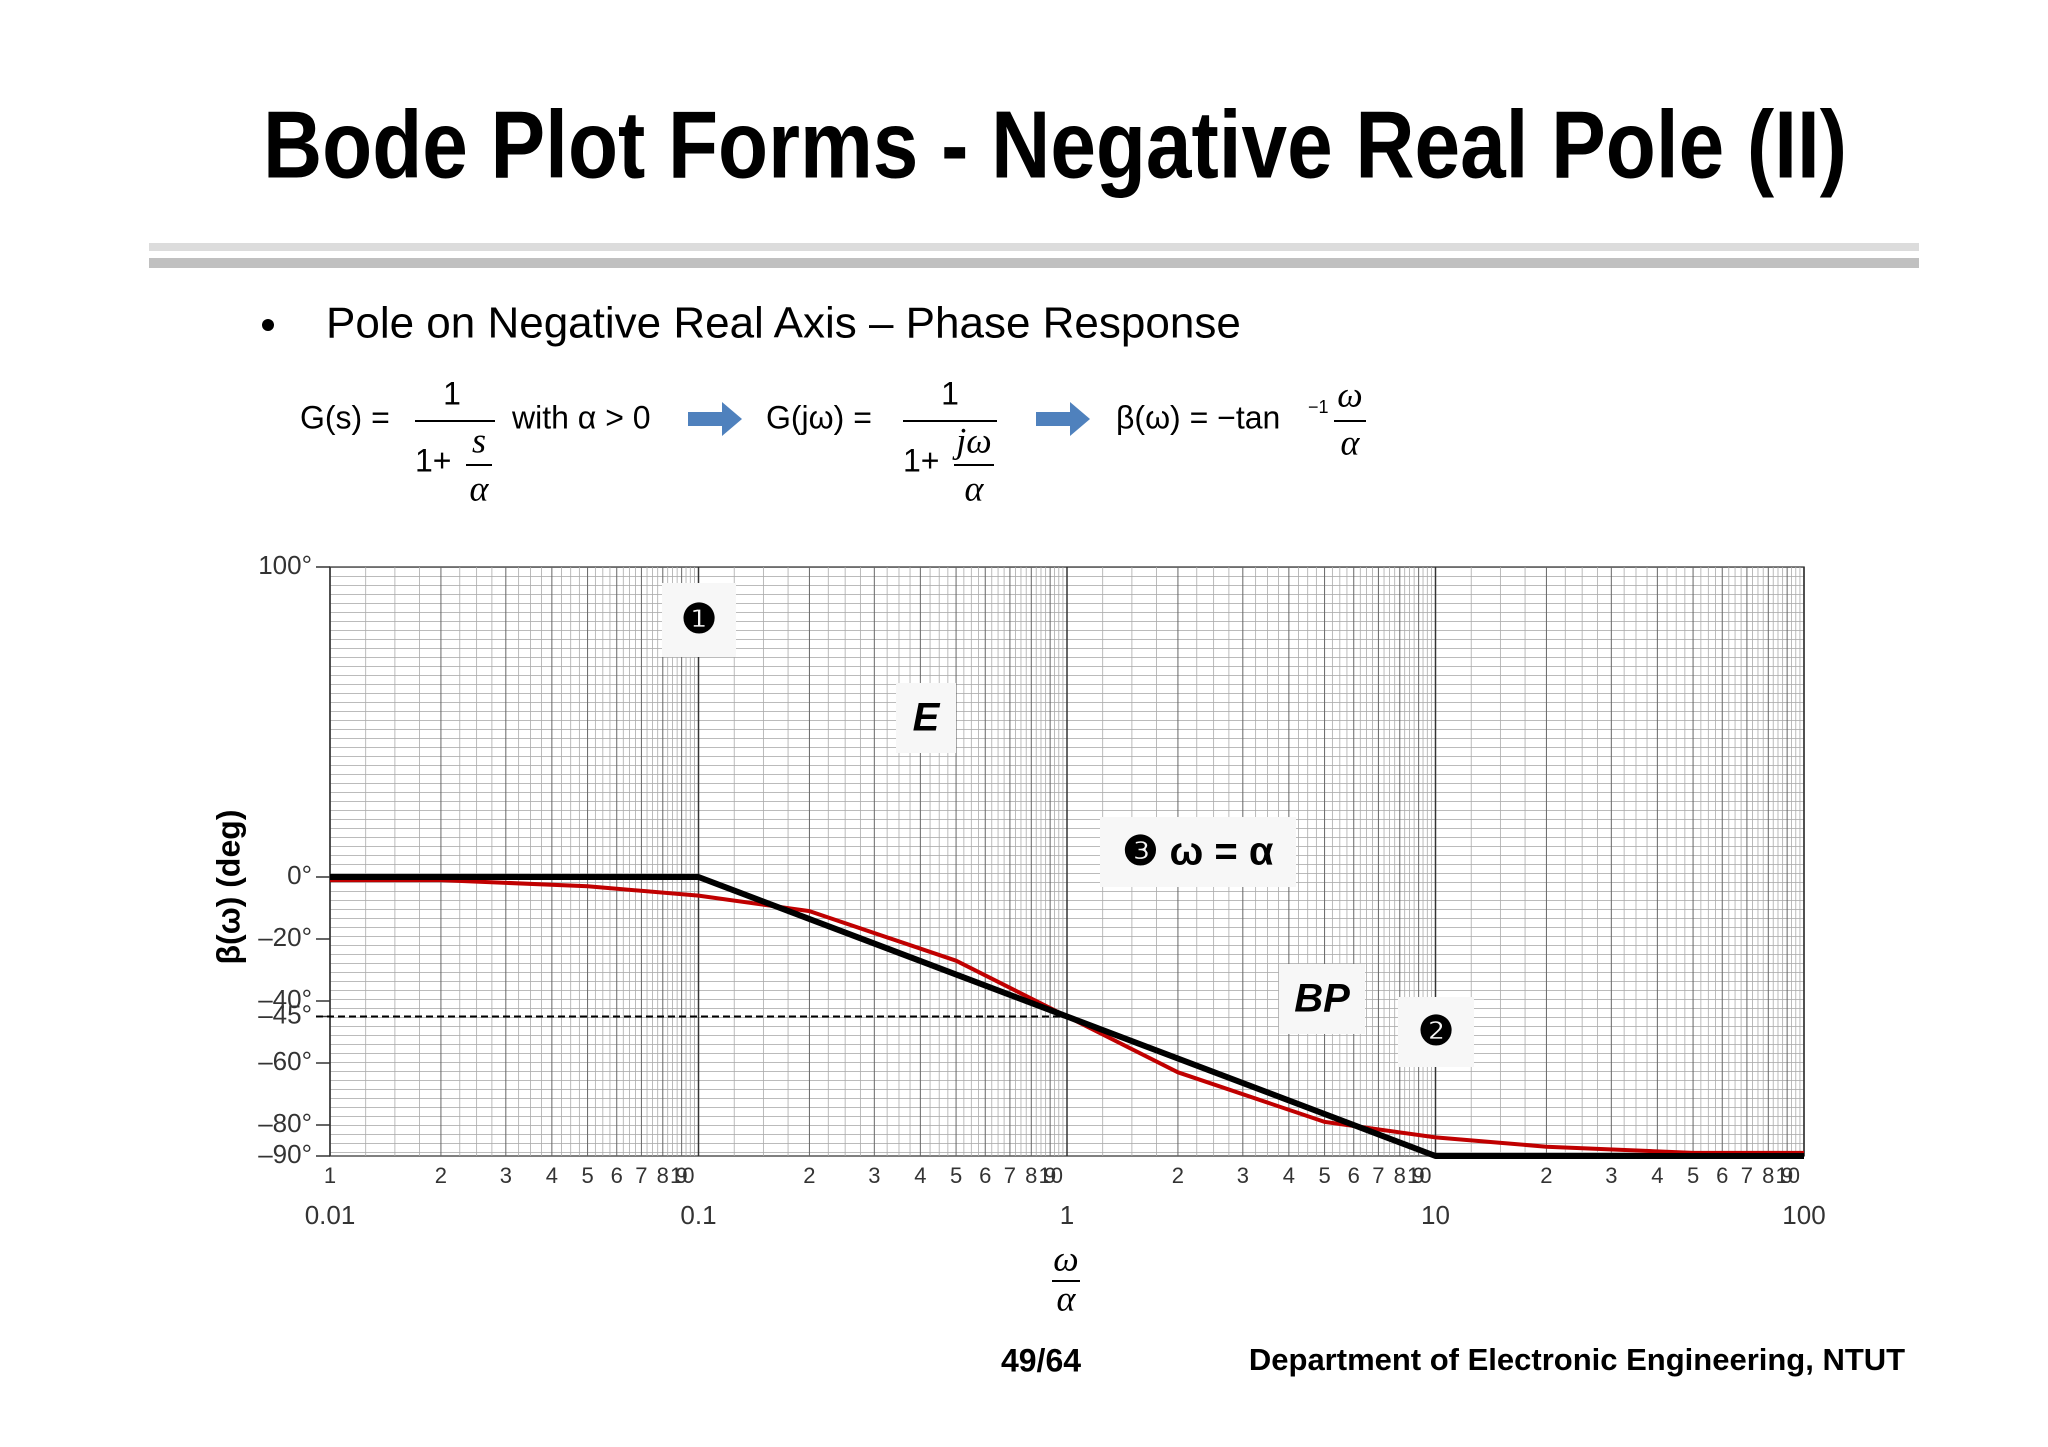 This screenshot has height=1447, width=2048. Describe the element at coordinates (1067, 1016) in the screenshot. I see `series-line` at that location.